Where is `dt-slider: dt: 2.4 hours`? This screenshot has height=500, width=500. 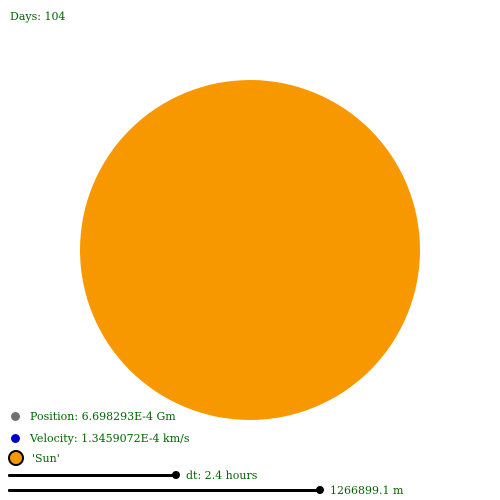 dt-slider: dt: 2.4 hours is located at coordinates (133, 475).